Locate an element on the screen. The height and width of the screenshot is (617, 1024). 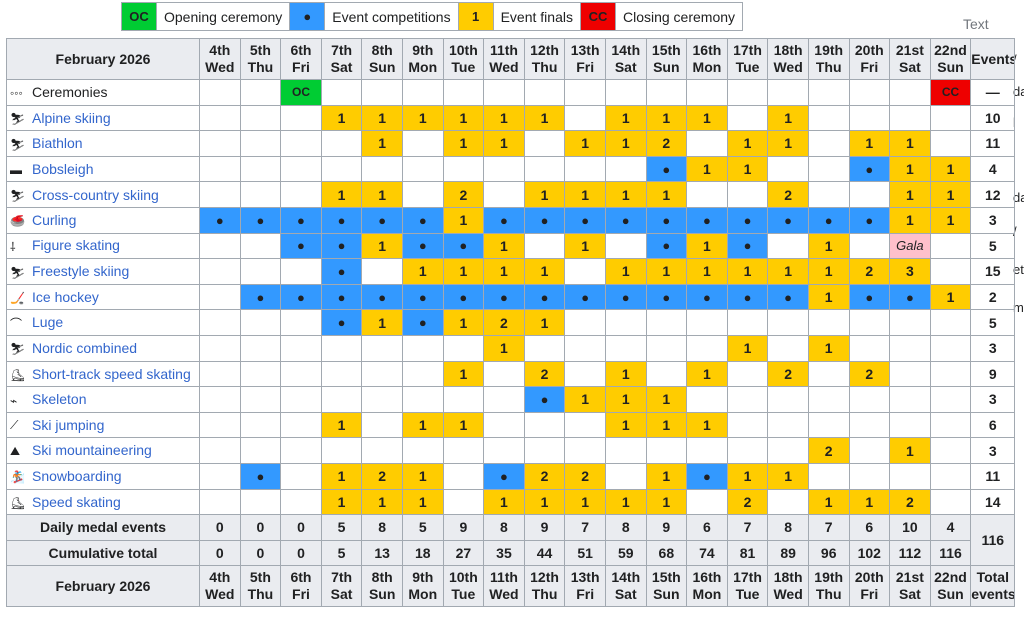
sport-total: 12 is located at coordinates (993, 194).